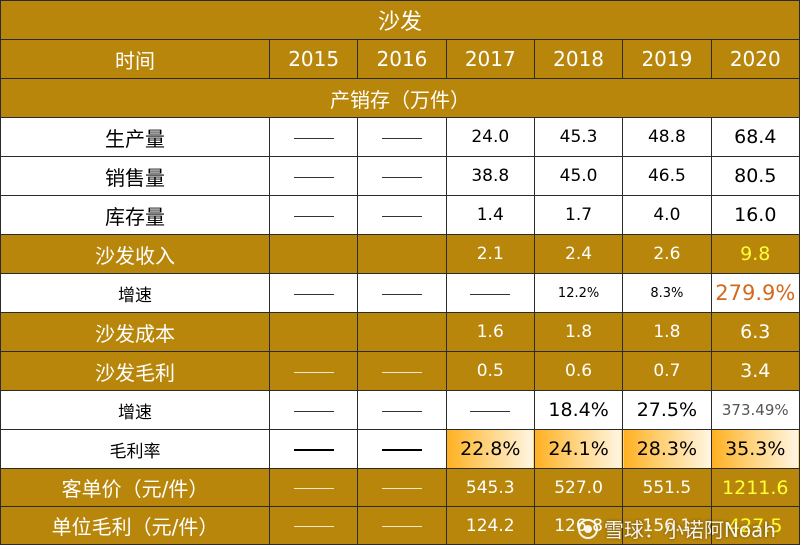 The image size is (800, 547). What do you see at coordinates (755, 449) in the screenshot?
I see `margin-bar-cell: 35.3%` at bounding box center [755, 449].